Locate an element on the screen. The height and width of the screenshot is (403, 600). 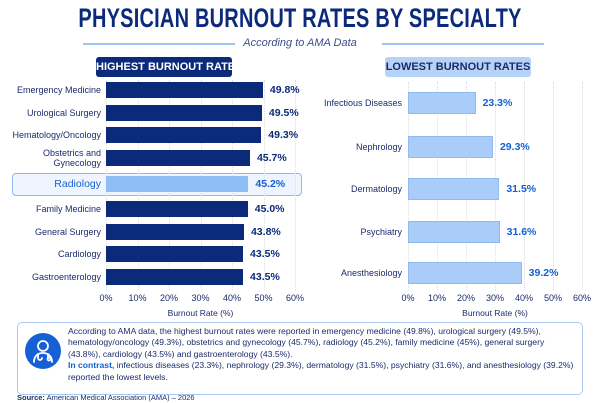
value-label: 49.3% is located at coordinates (283, 135).